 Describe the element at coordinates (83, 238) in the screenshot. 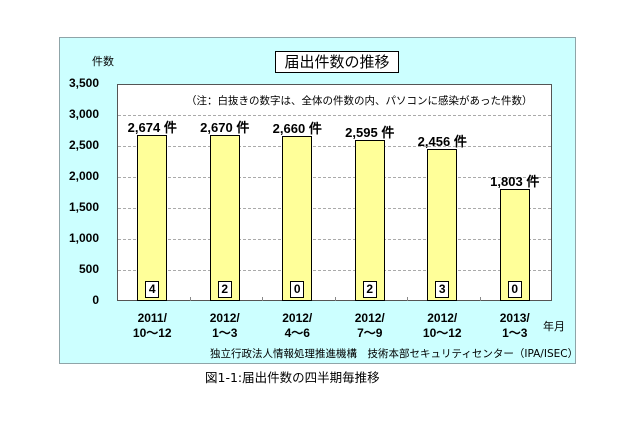

I see `y-tick-label: 1,000` at that location.